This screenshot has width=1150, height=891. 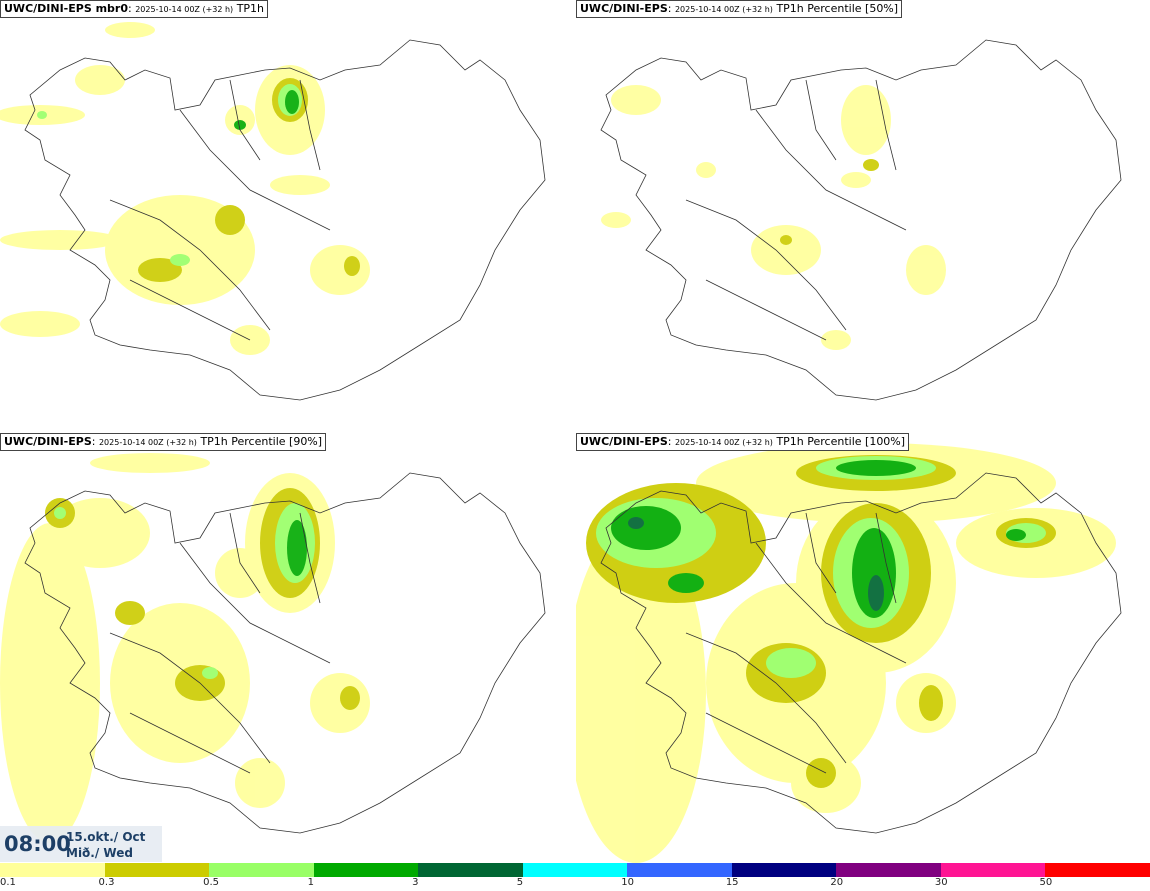 I want to click on legend-tick-label: 30, so click(x=941, y=882).